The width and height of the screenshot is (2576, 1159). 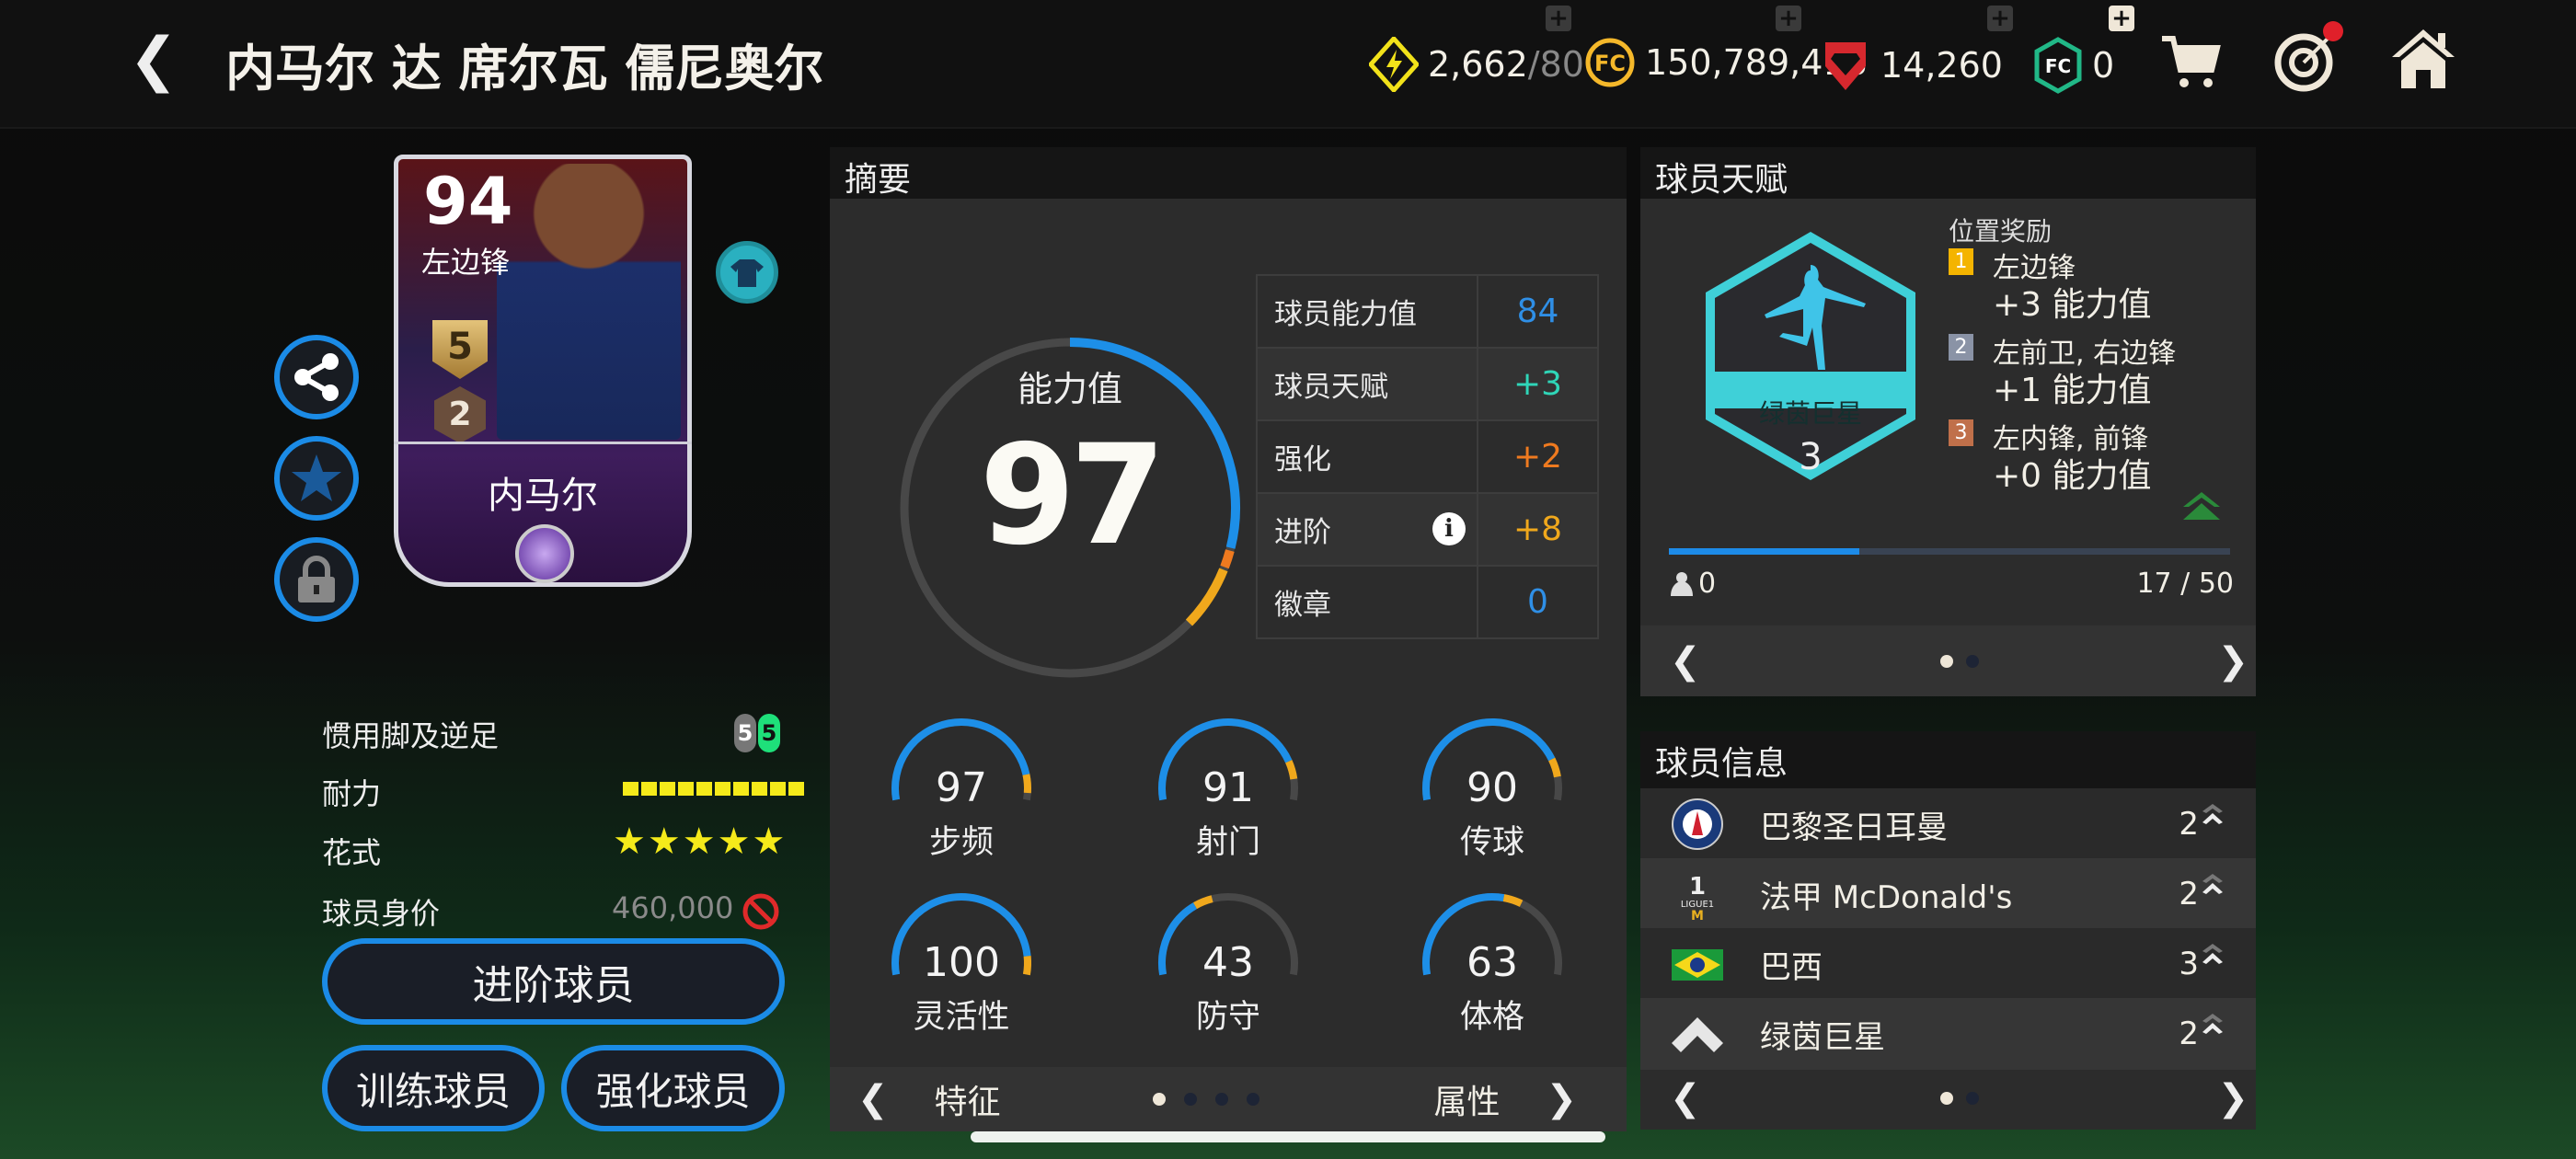 I want to click on cart-icon, so click(x=2190, y=61).